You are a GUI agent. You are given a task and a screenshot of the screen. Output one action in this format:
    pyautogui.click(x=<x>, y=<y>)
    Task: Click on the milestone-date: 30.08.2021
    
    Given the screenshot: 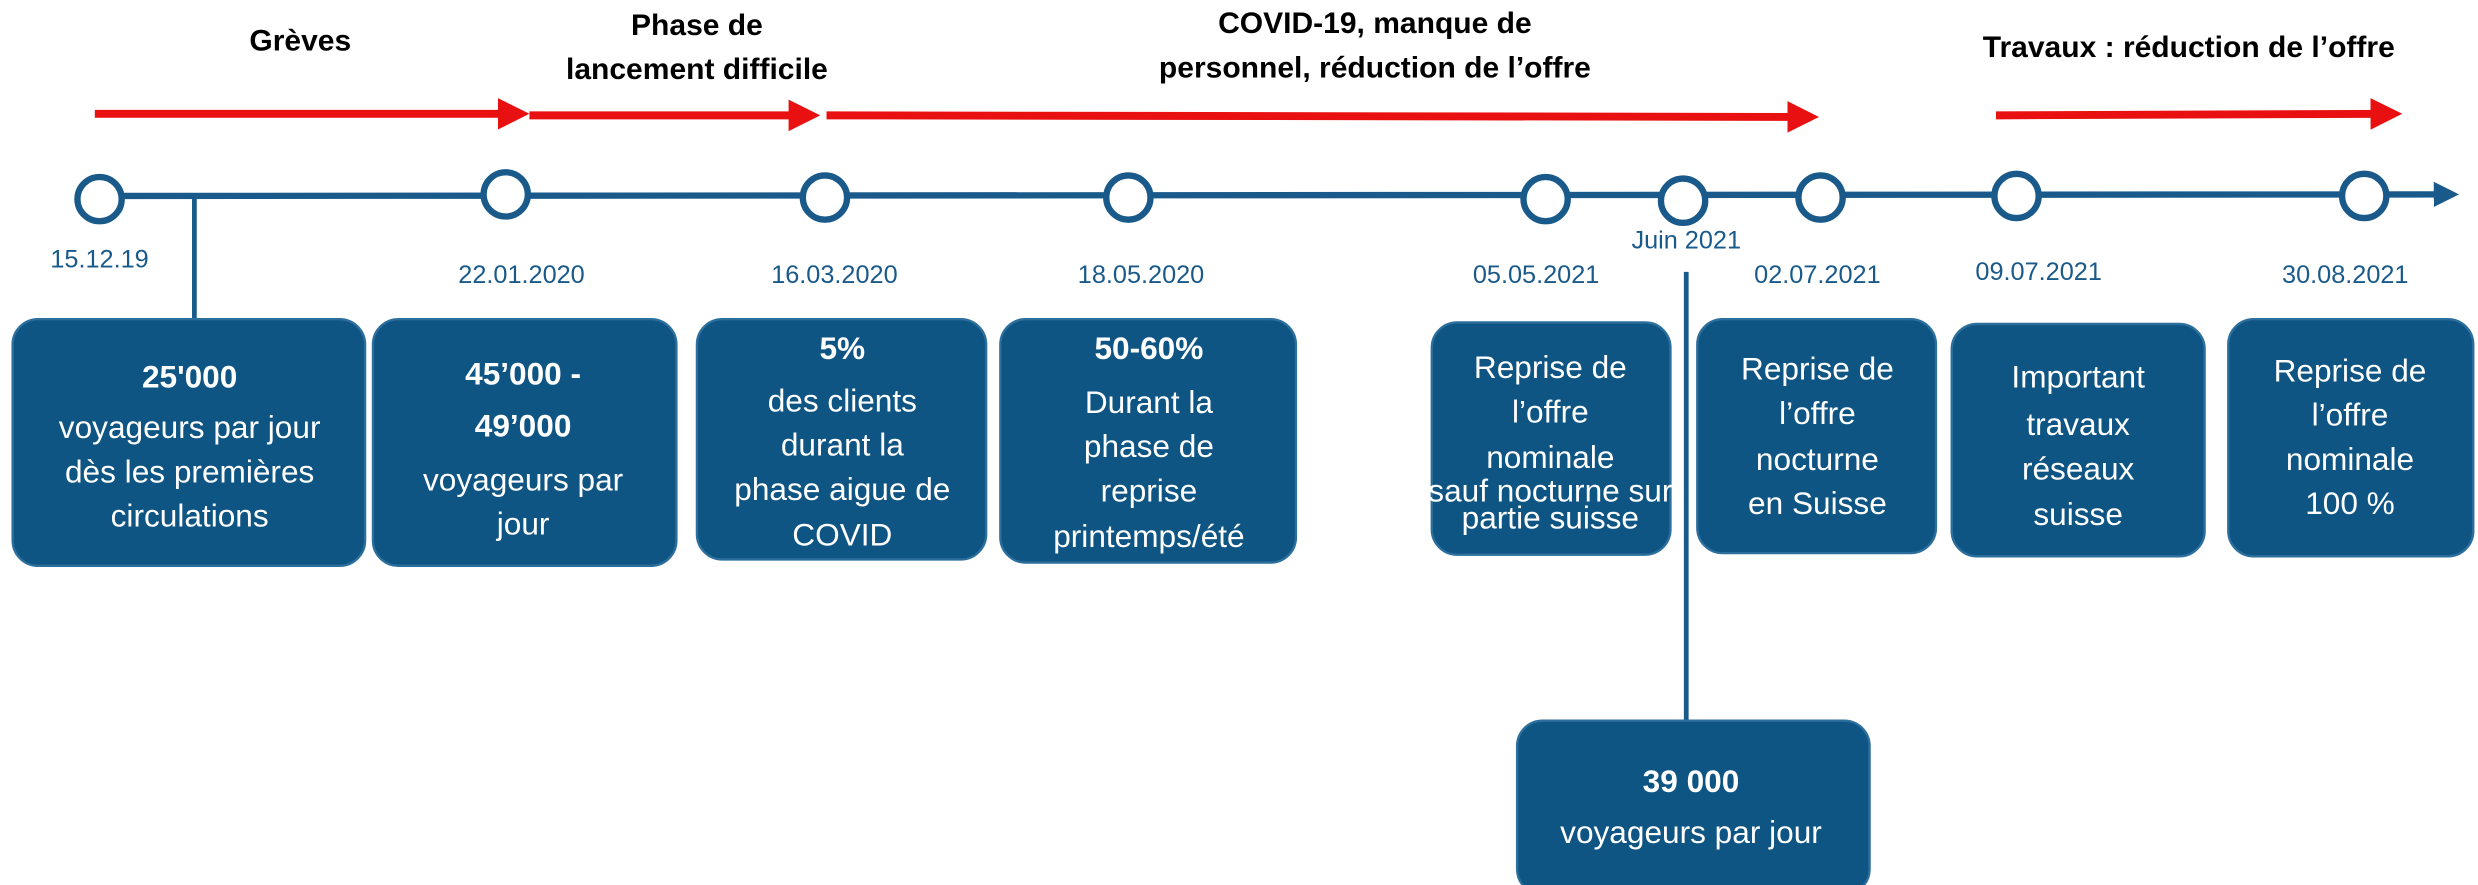 What is the action you would take?
    pyautogui.click(x=2345, y=275)
    